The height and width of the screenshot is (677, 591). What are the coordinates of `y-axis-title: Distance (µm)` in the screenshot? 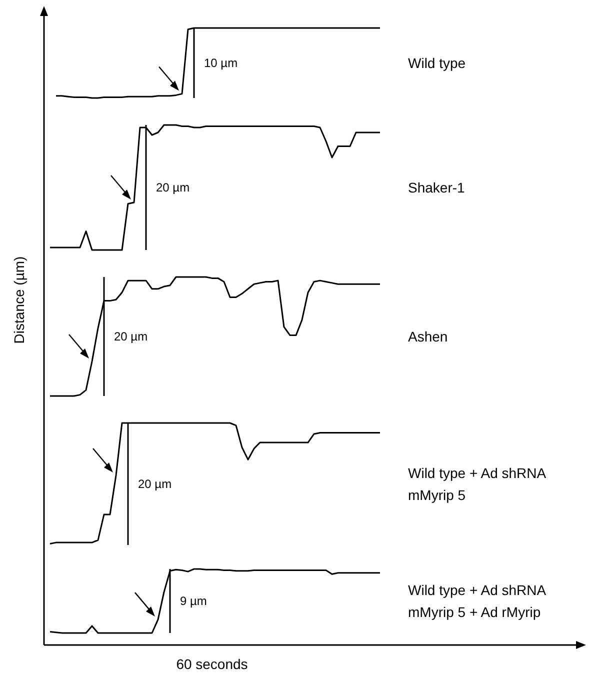 It's located at (19, 300).